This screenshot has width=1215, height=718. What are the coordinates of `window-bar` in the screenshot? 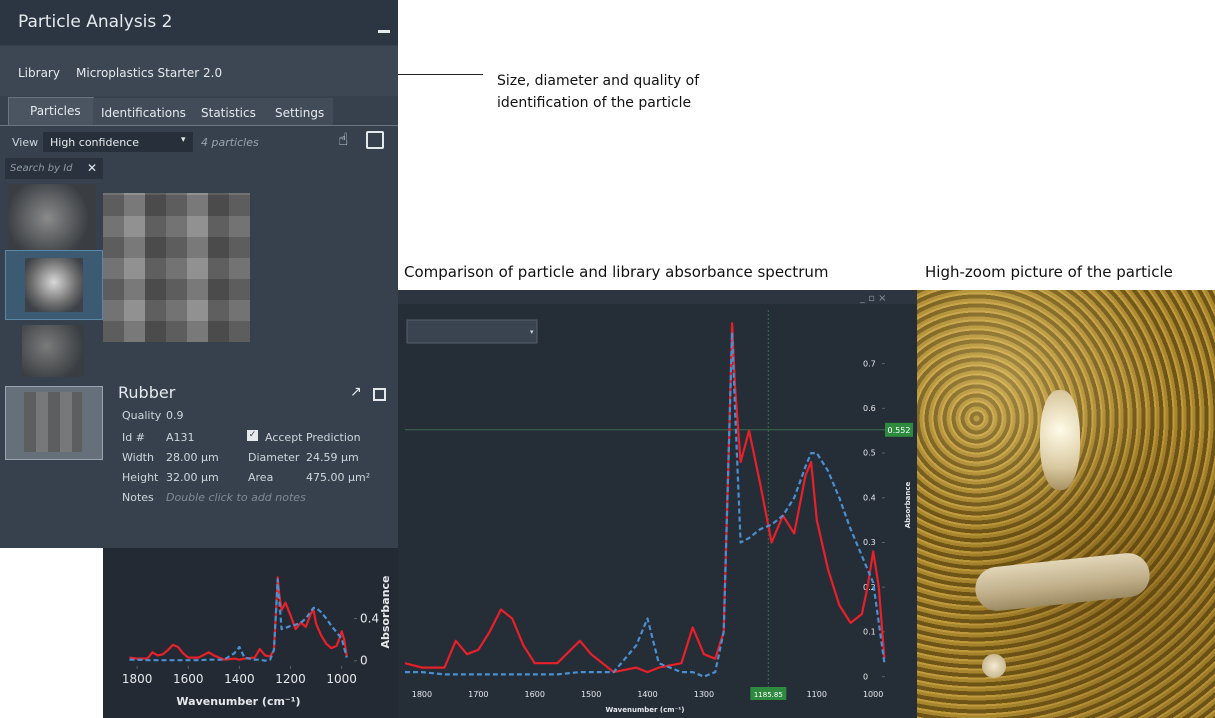 It's located at (657, 297).